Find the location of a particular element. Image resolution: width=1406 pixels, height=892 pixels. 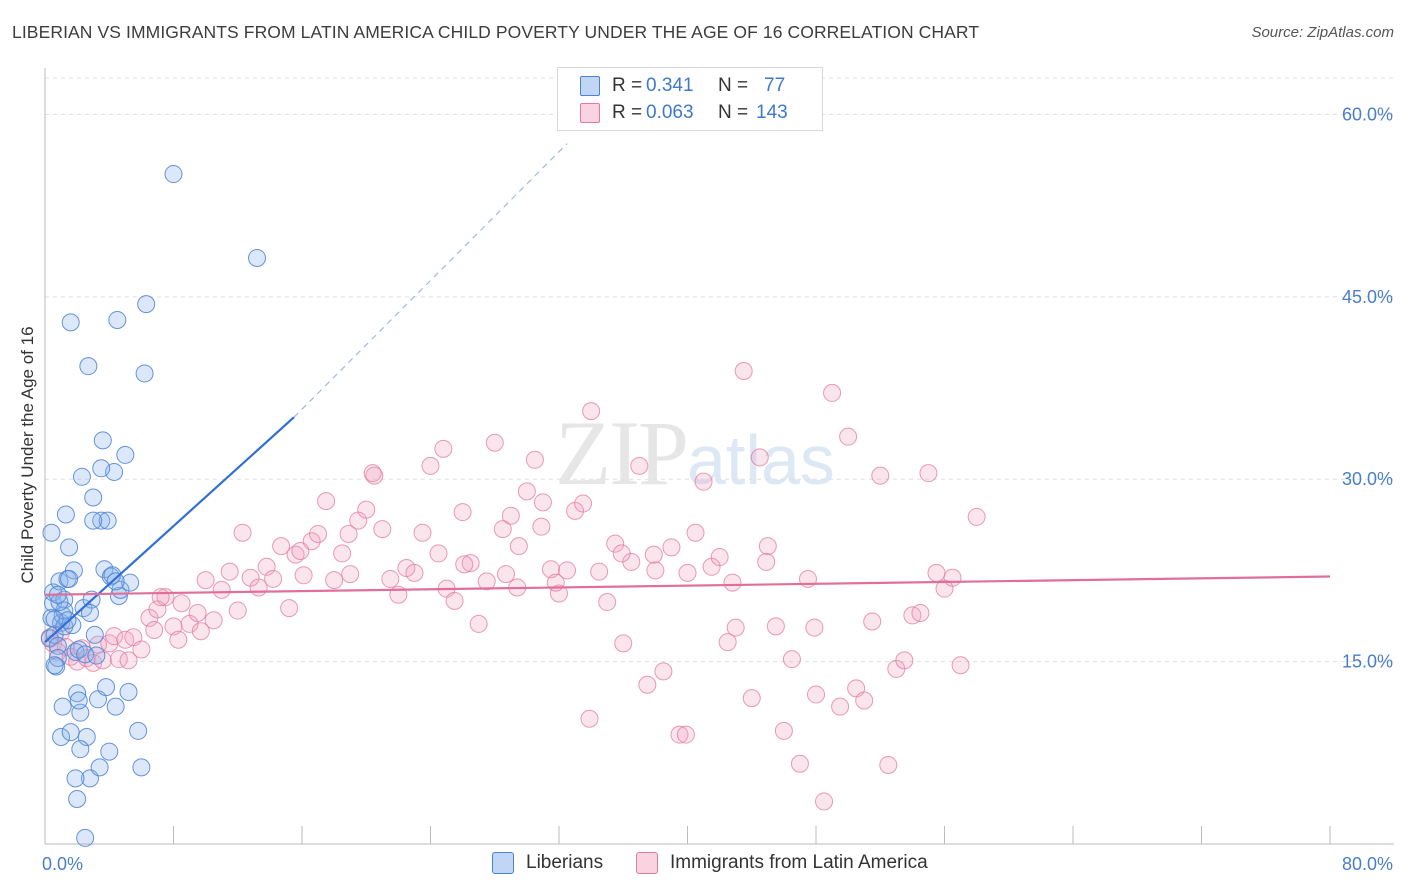

trend-line-liberians is located at coordinates (169, 529).